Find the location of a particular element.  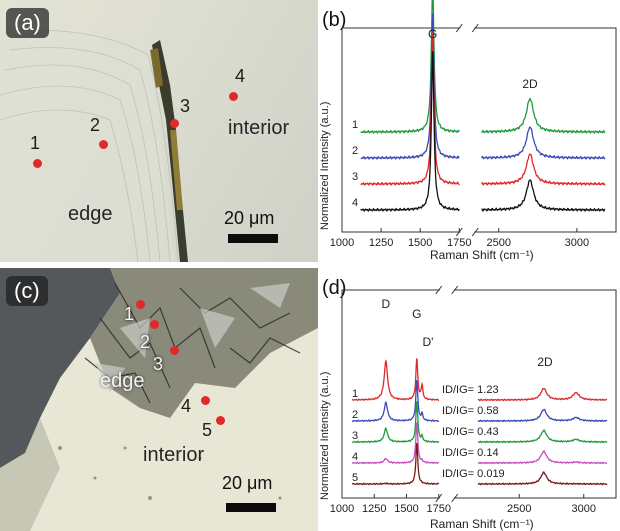

chart-d-ylabel: Normalized Intensity (a.u.) is located at coordinates (325, 436).